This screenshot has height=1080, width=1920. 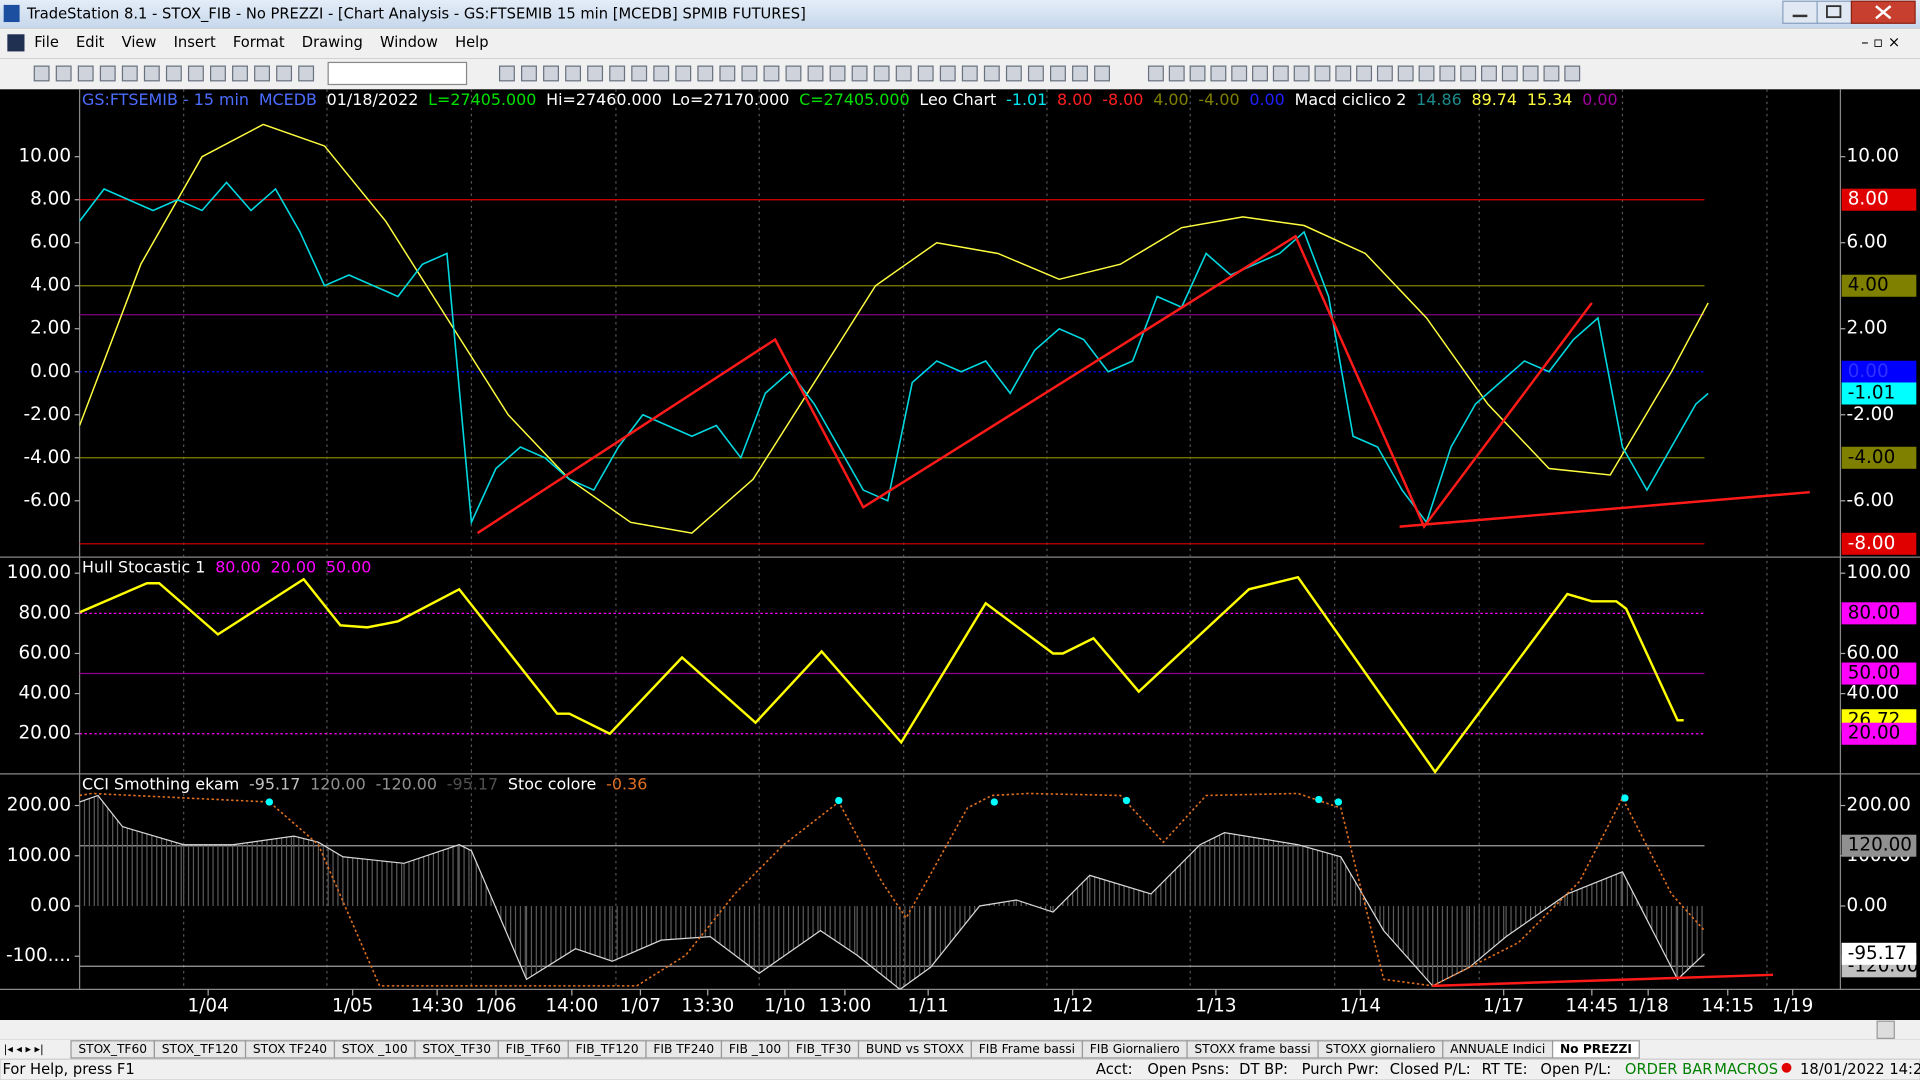 What do you see at coordinates (1800, 12) in the screenshot?
I see `minimize-button` at bounding box center [1800, 12].